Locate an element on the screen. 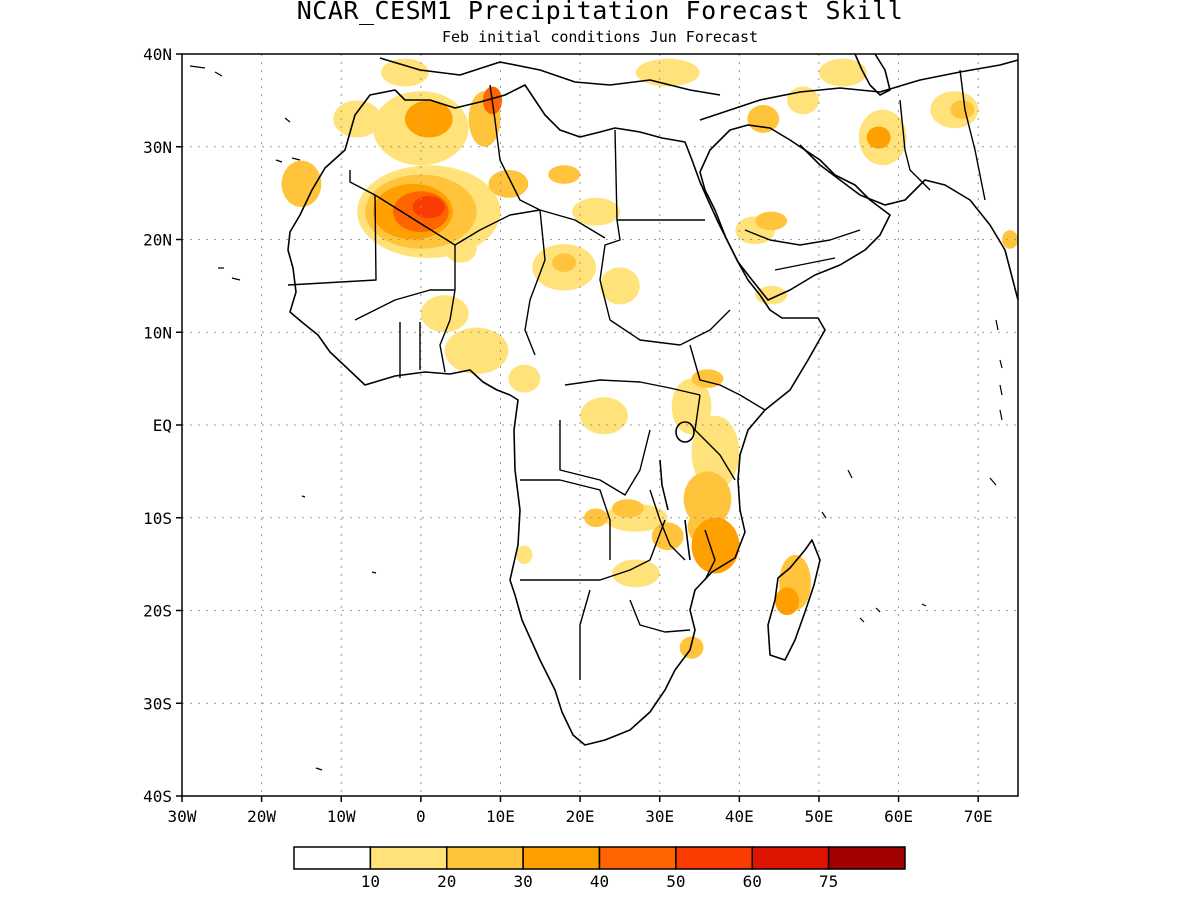 This screenshot has height=900, width=1200. y-tick-label: 20N is located at coordinates (157, 240).